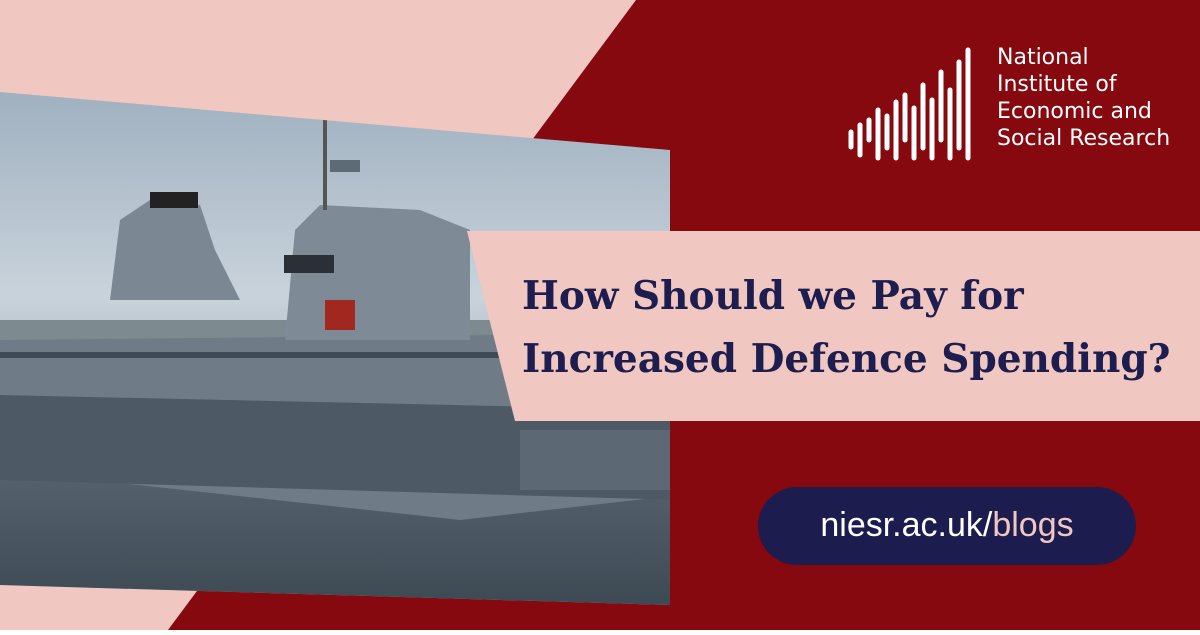 This screenshot has width=1200, height=635. Describe the element at coordinates (1032, 525) in the screenshot. I see `link-section: blogs` at that location.